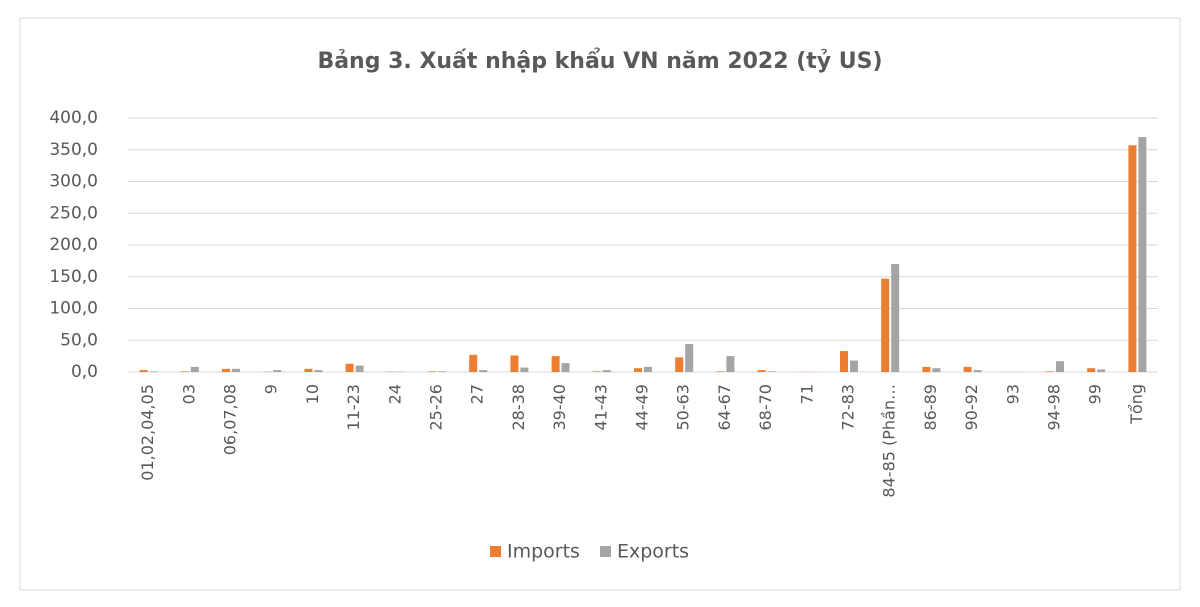  I want to click on y-tick-label: 100,0, so click(73, 309).